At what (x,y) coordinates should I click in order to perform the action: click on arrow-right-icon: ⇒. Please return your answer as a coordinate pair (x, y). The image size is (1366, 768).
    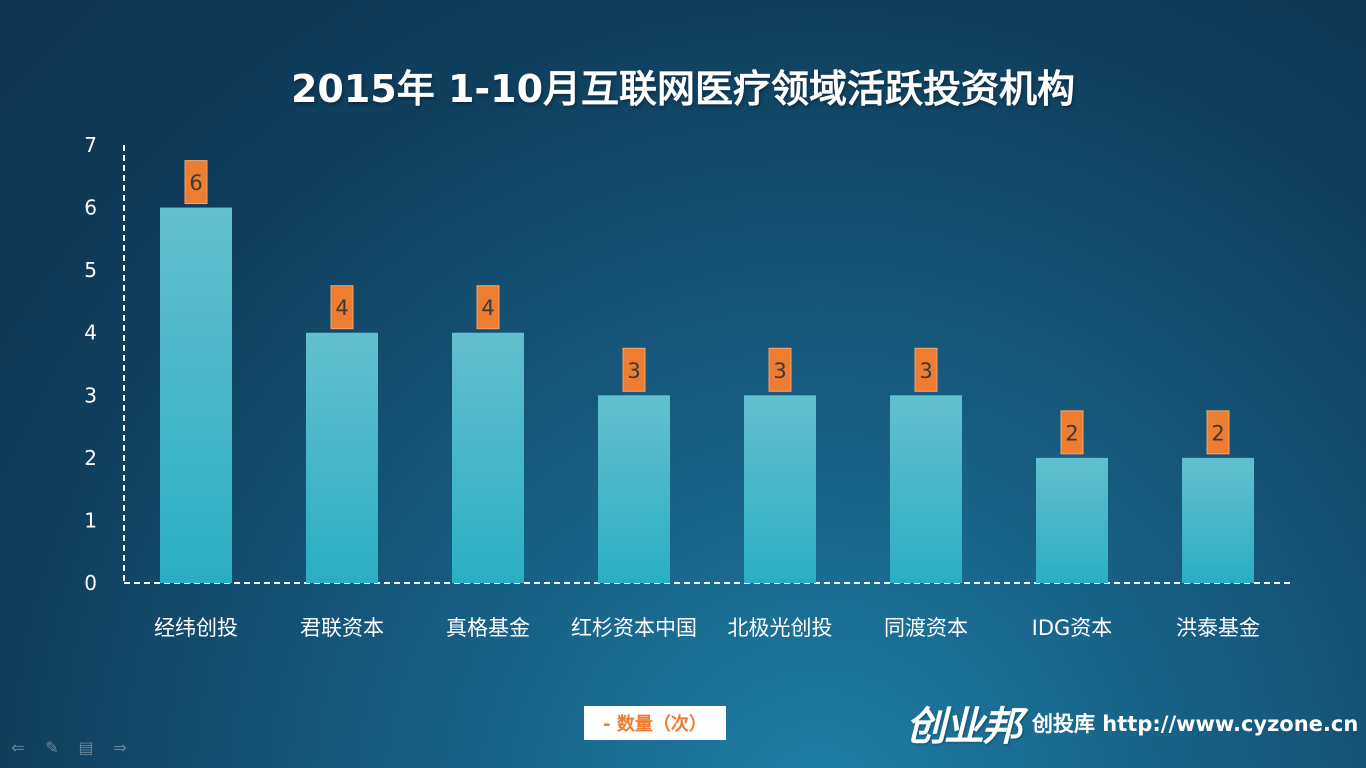
    Looking at the image, I should click on (120, 747).